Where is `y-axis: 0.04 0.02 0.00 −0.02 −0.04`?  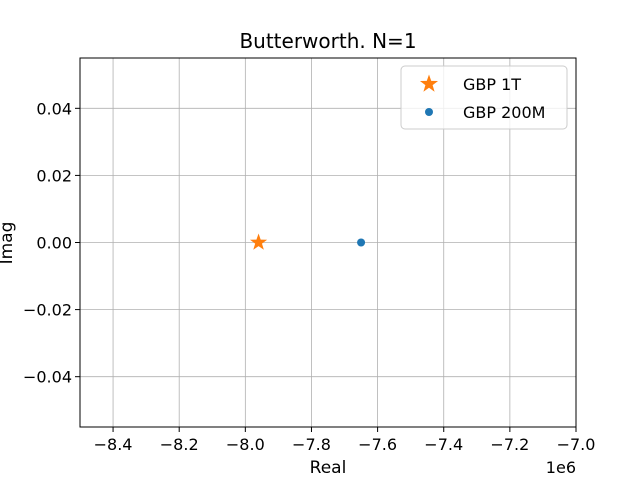
y-axis: 0.04 0.02 0.00 −0.02 −0.04 is located at coordinates (51, 243).